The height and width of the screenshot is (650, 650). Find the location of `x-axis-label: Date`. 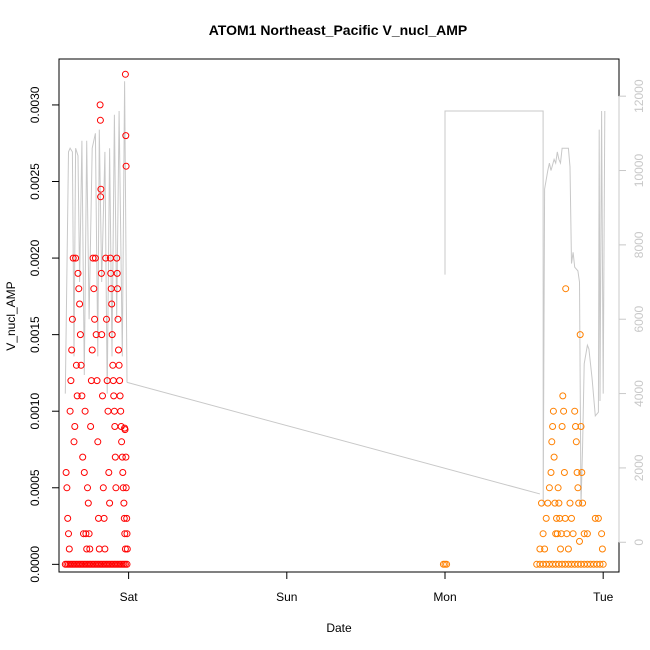

x-axis-label: Date is located at coordinates (339, 628).